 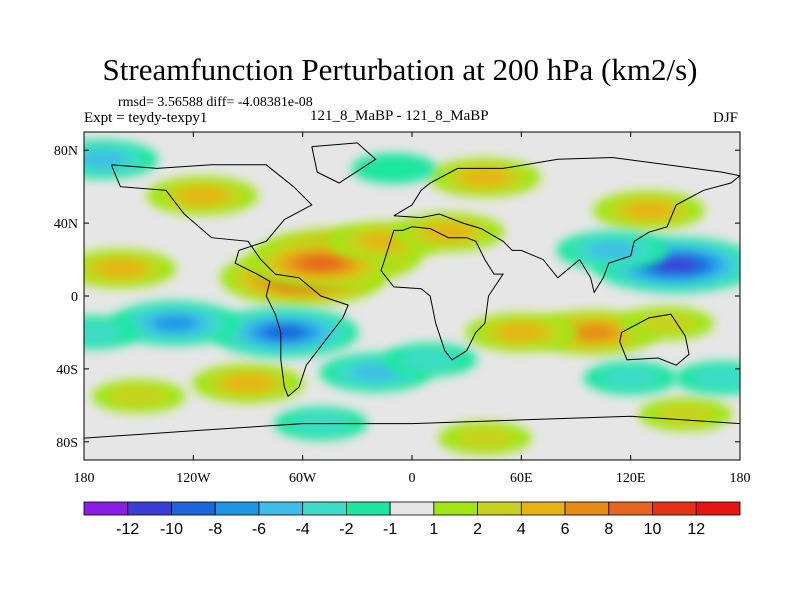 What do you see at coordinates (412, 478) in the screenshot?
I see `x-tick-label: 0` at bounding box center [412, 478].